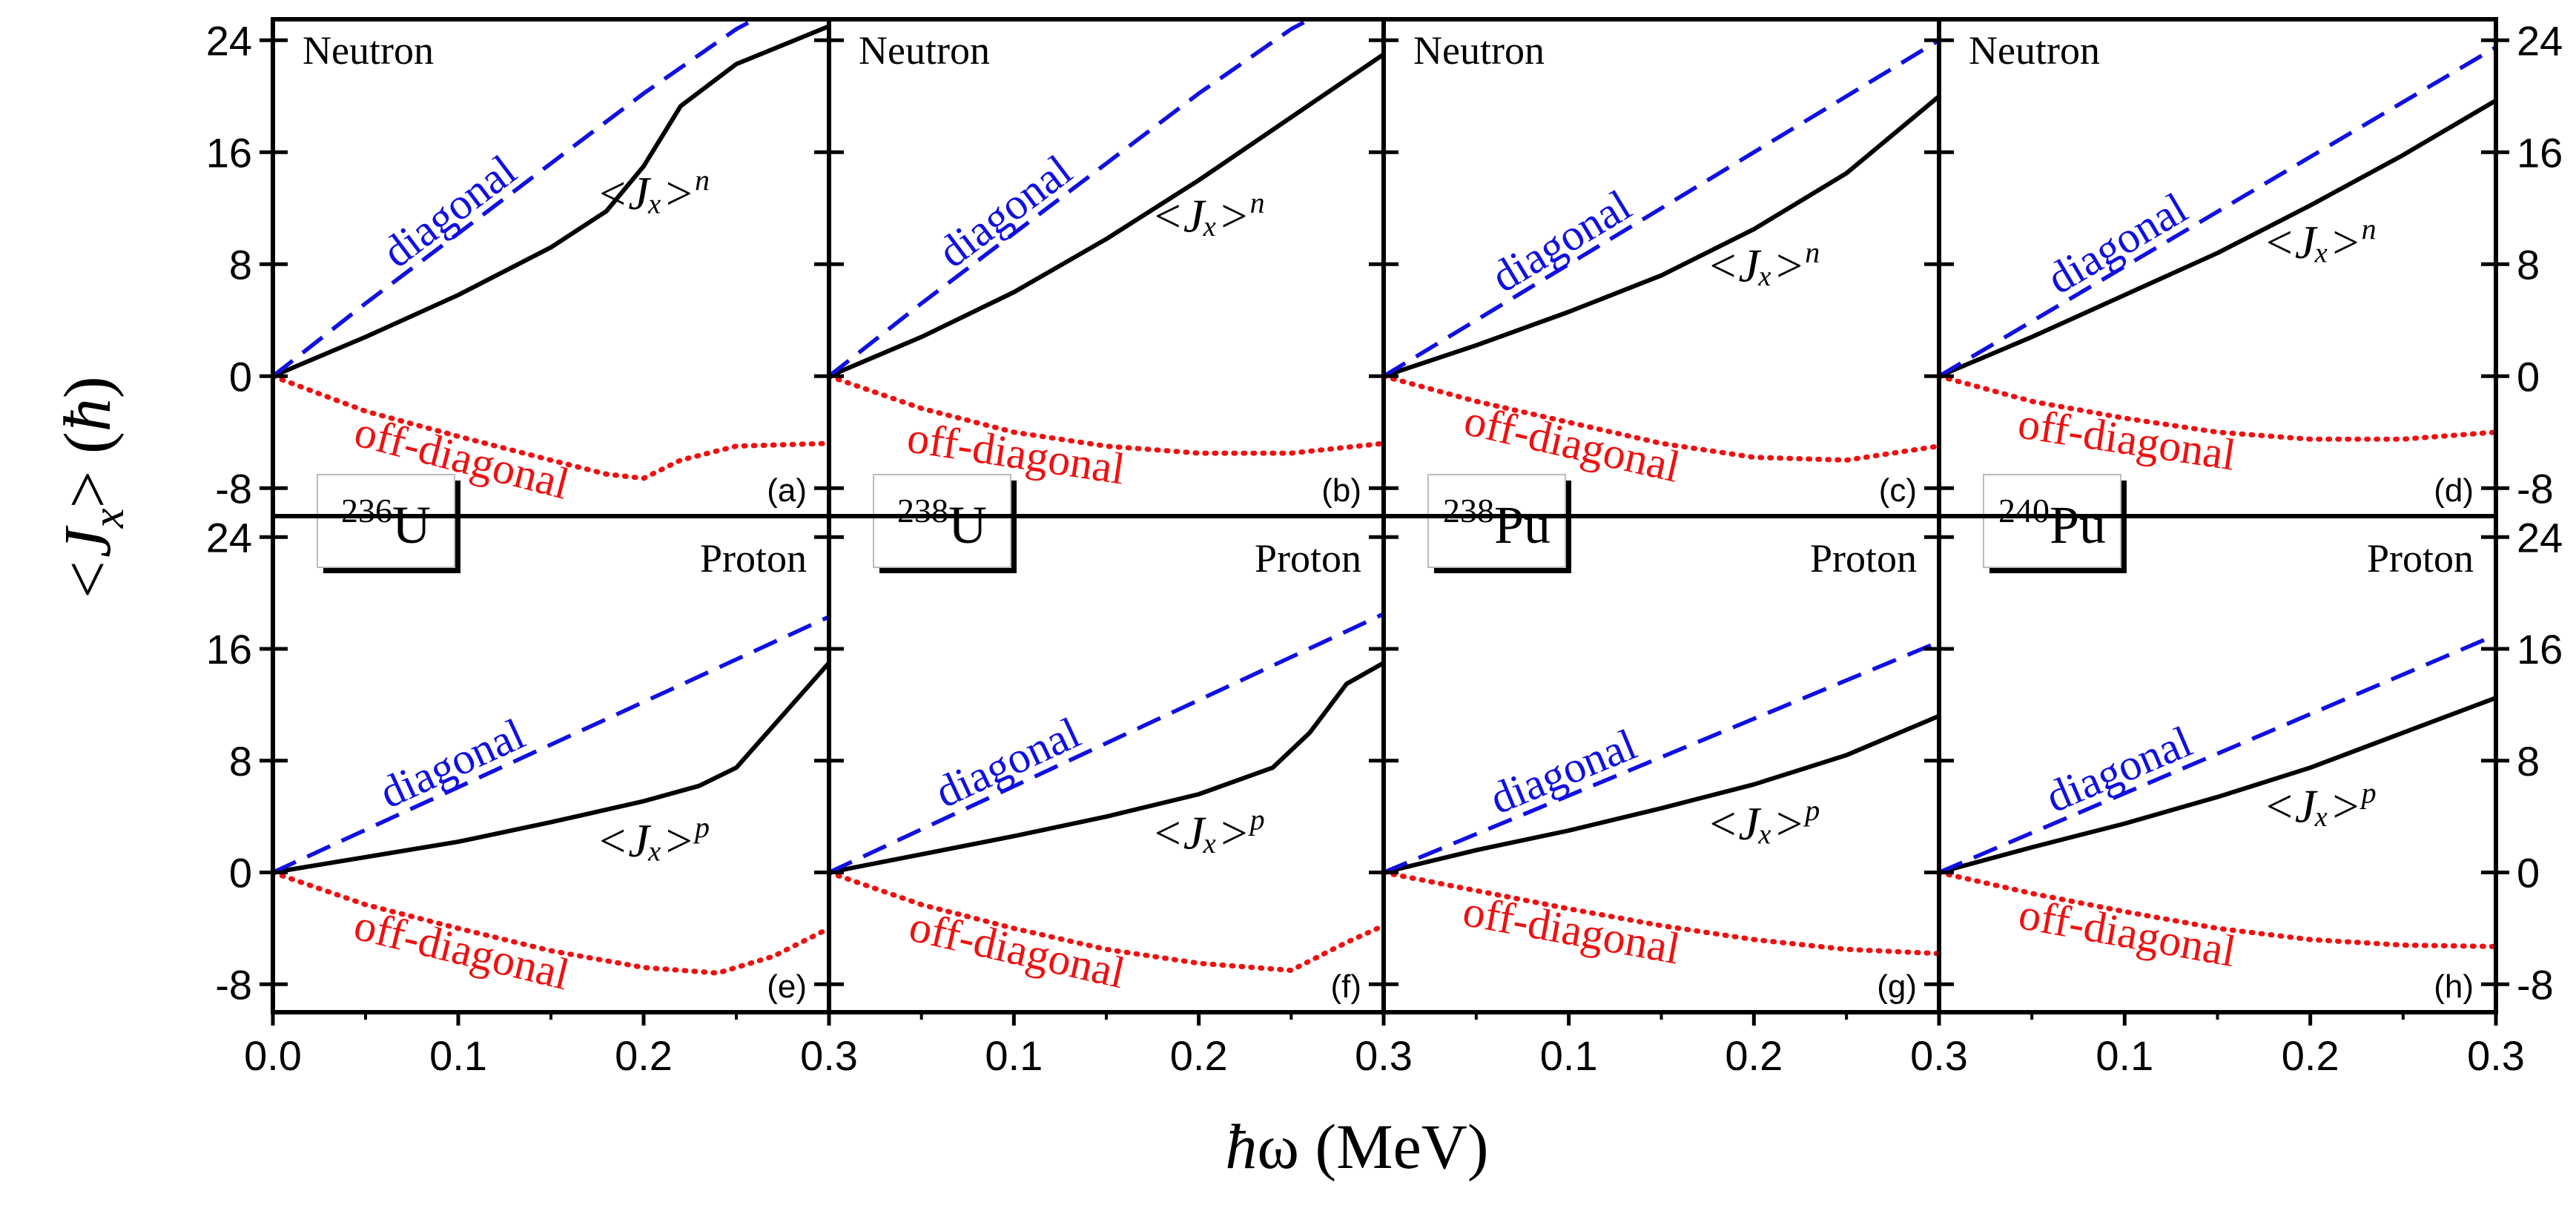 The height and width of the screenshot is (1208, 2576). I want to click on nucleus-label: 240Pu, so click(2055, 523).